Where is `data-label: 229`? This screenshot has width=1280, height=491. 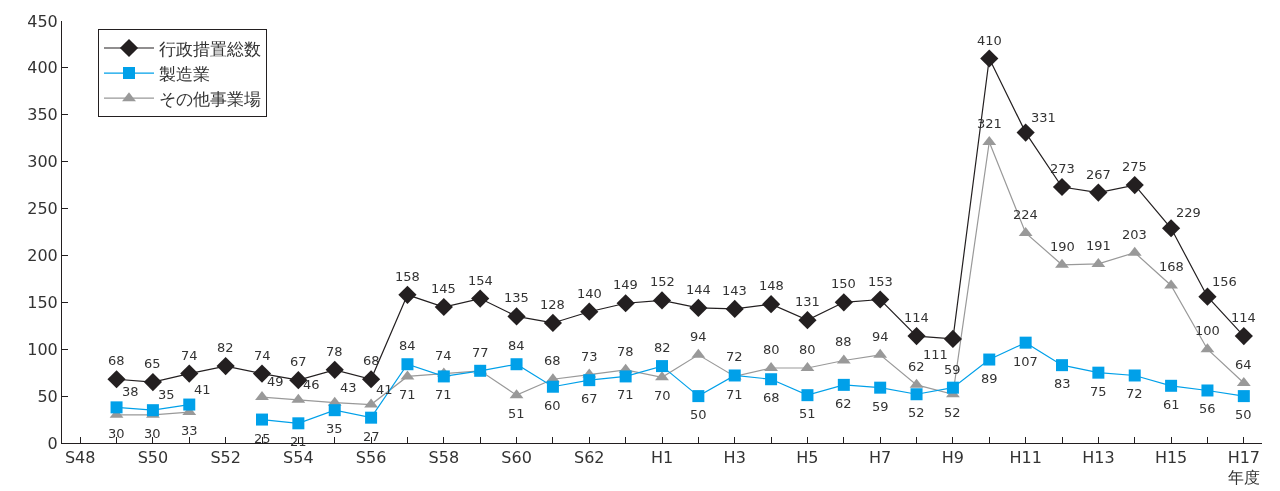 data-label: 229 is located at coordinates (1188, 212).